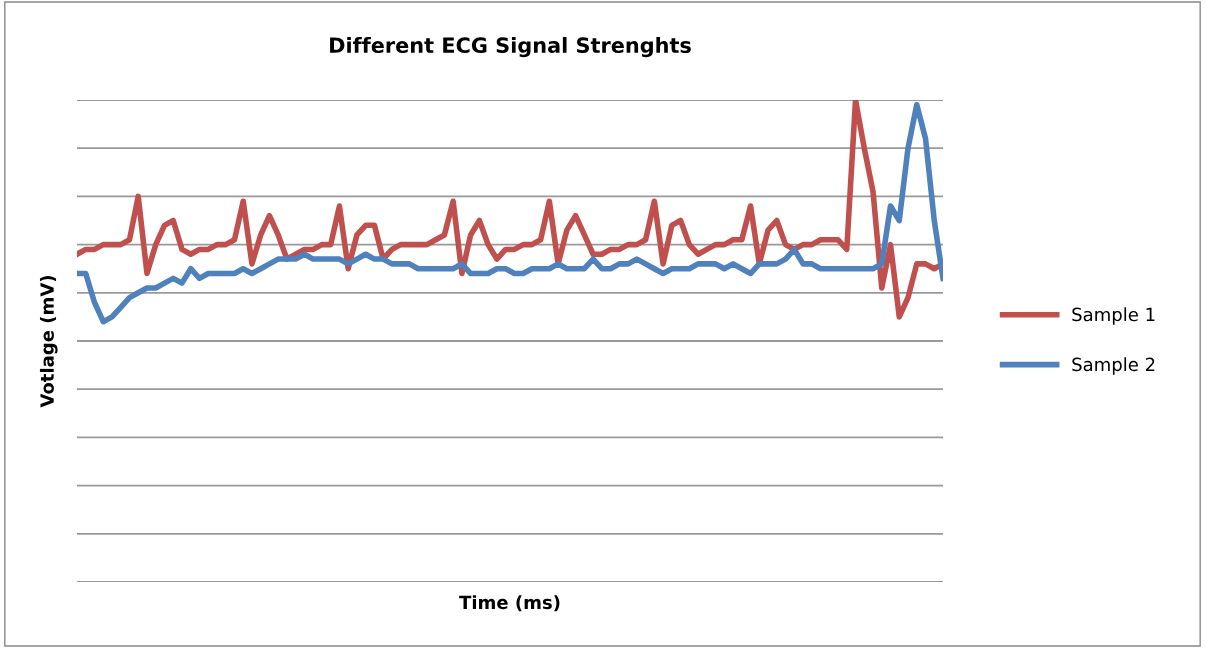 This screenshot has width=1205, height=648. Describe the element at coordinates (510, 47) in the screenshot. I see `chart-title: Different ECG Signal Strenghts` at that location.